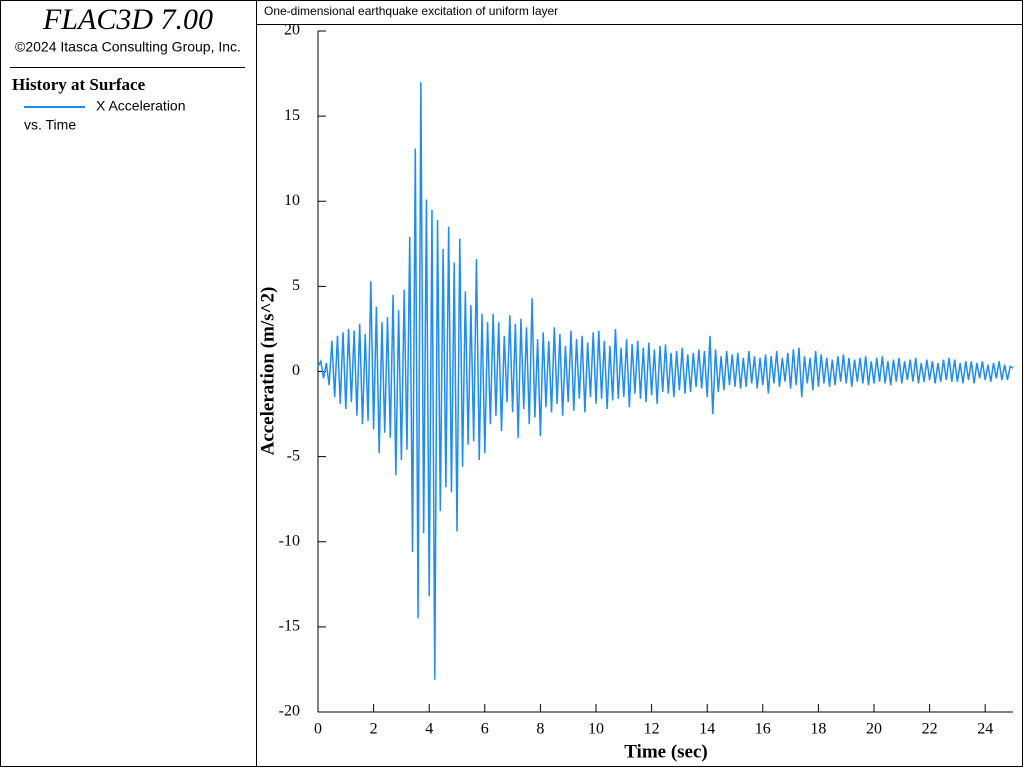 The height and width of the screenshot is (768, 1024). What do you see at coordinates (652, 729) in the screenshot?
I see `x-tick-label: 12` at bounding box center [652, 729].